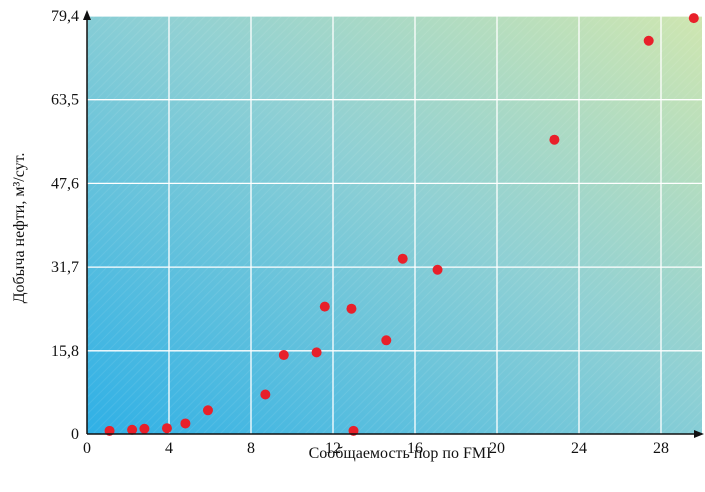 Image resolution: width=705 pixels, height=492 pixels. I want to click on x-tick-labels: 0 4 8 12 16 20 24 28, so click(376, 448).